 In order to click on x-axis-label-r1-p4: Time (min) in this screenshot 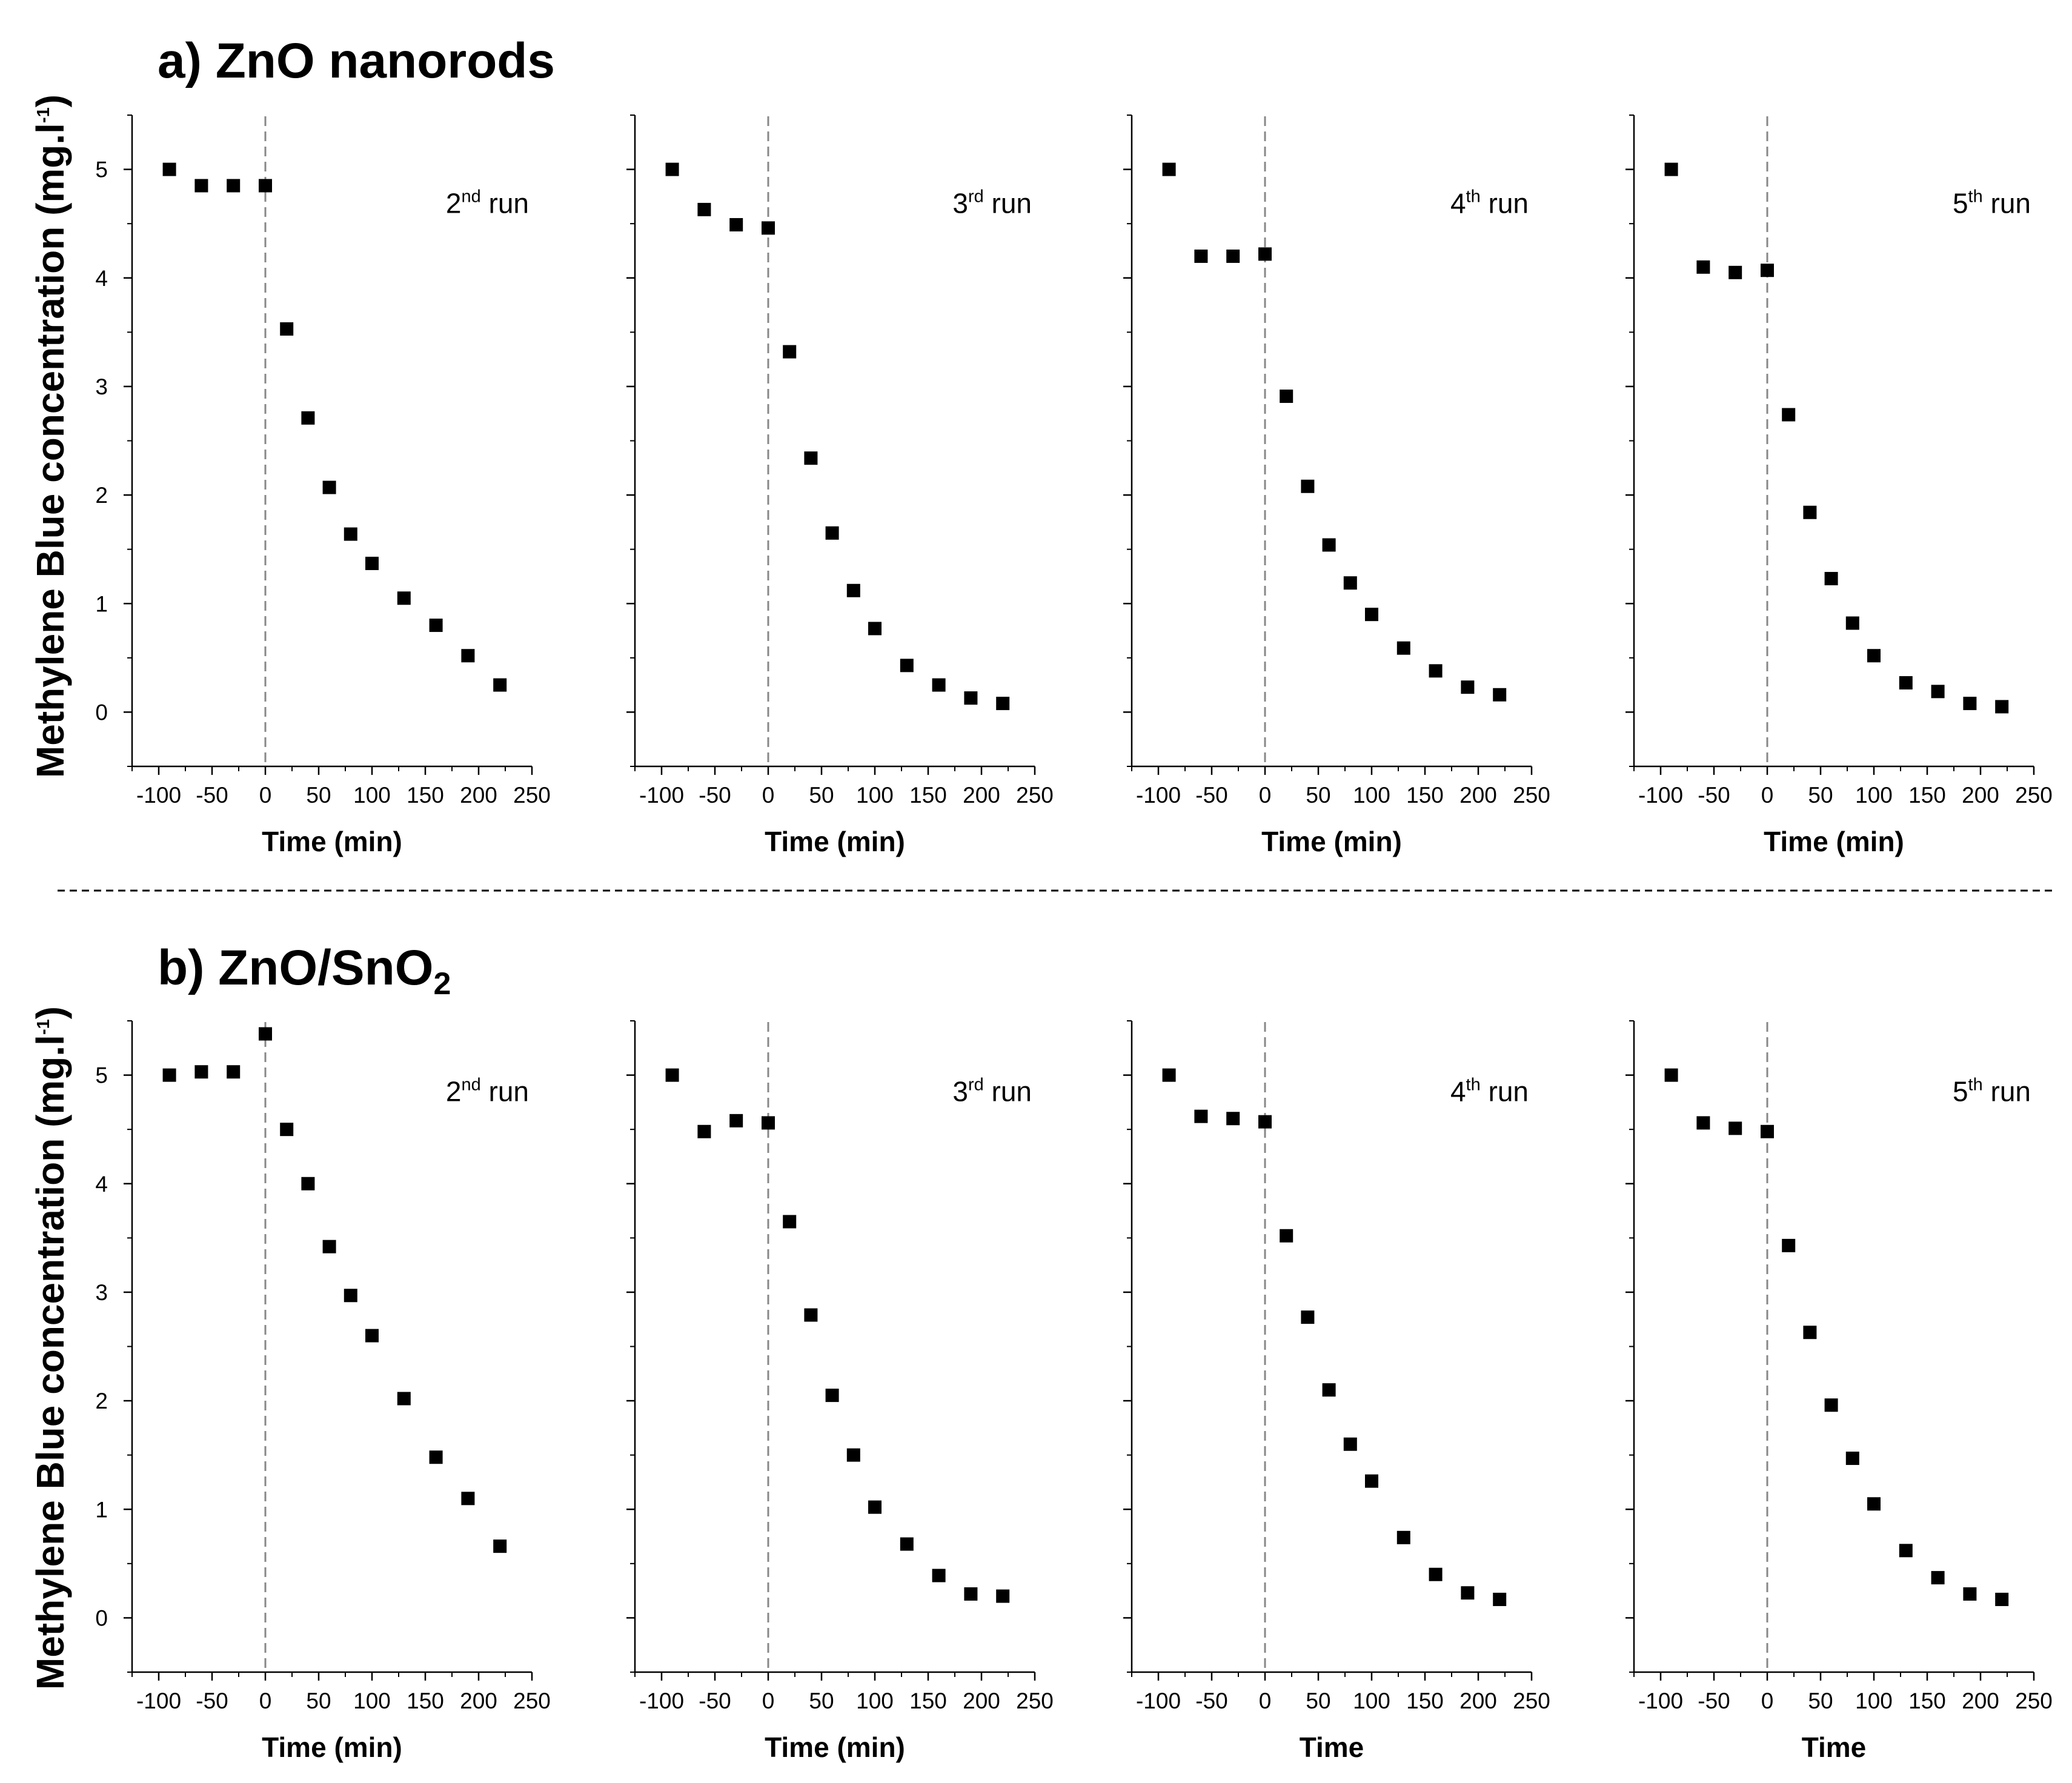, I will do `click(1834, 841)`.